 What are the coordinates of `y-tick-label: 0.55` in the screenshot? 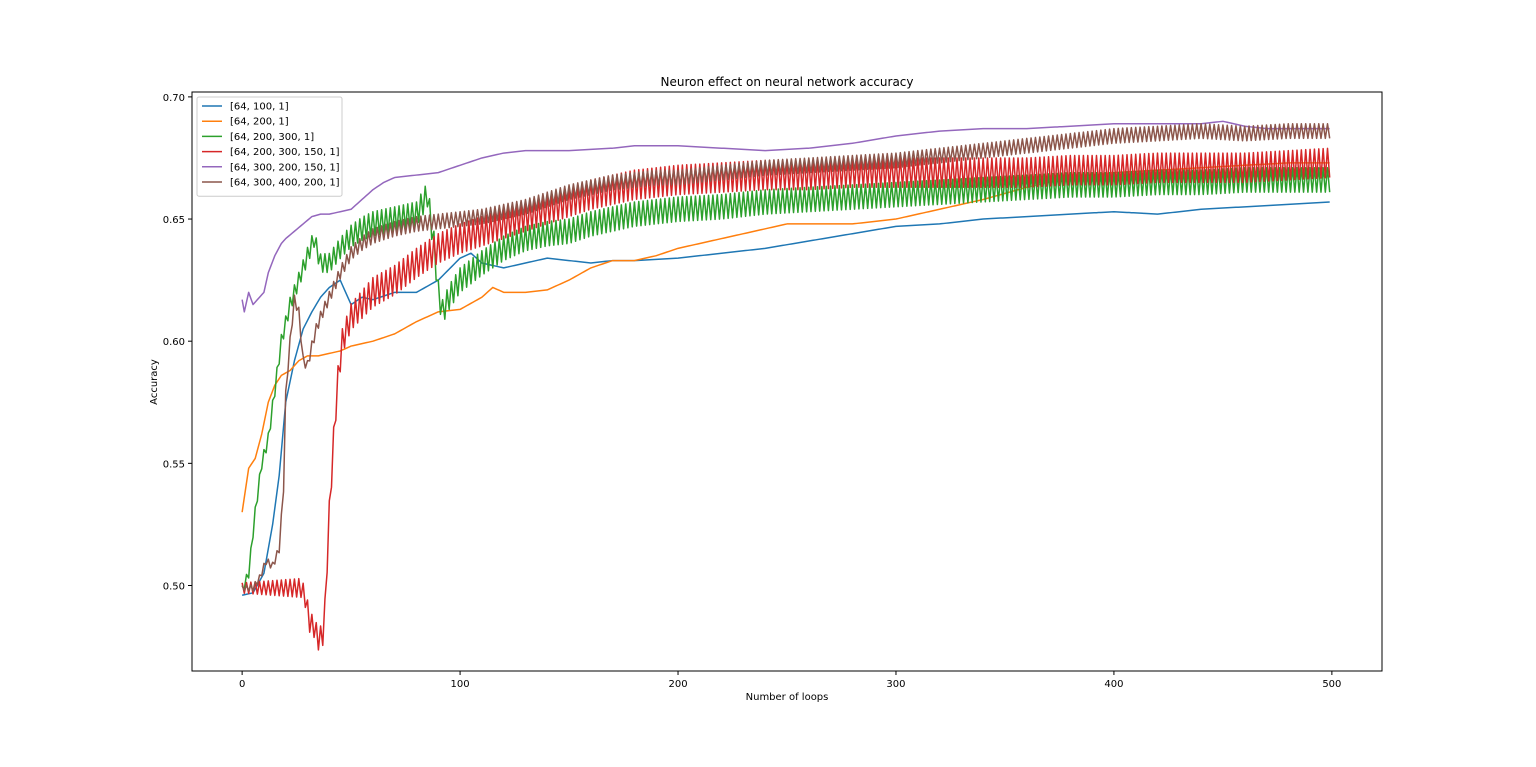 It's located at (174, 464).